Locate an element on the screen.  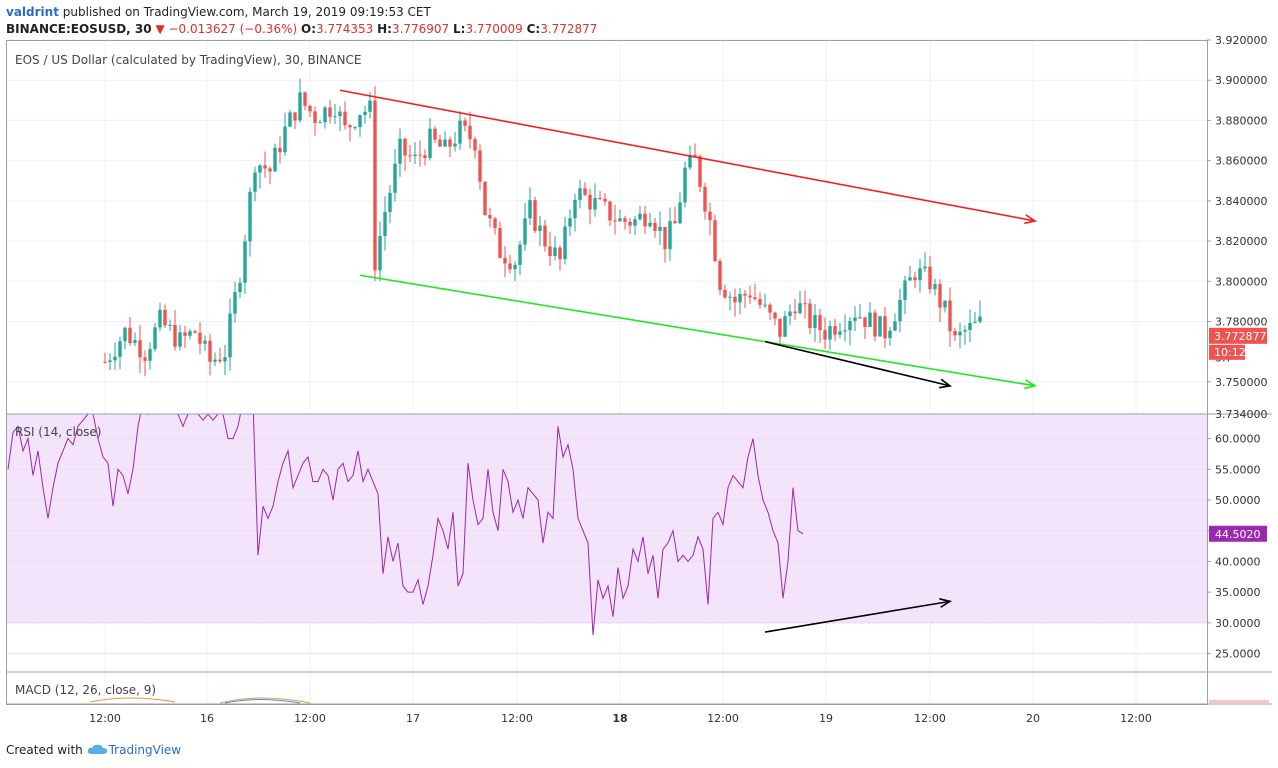
price-divergence-arrow-line is located at coordinates (857, 363).